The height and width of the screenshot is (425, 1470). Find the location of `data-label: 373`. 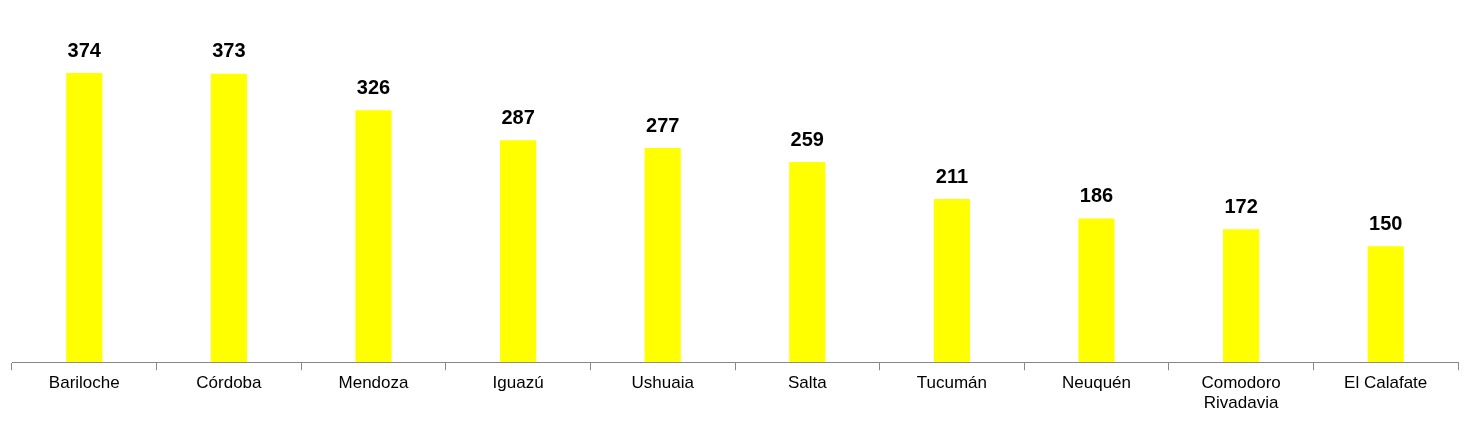

data-label: 373 is located at coordinates (229, 50).